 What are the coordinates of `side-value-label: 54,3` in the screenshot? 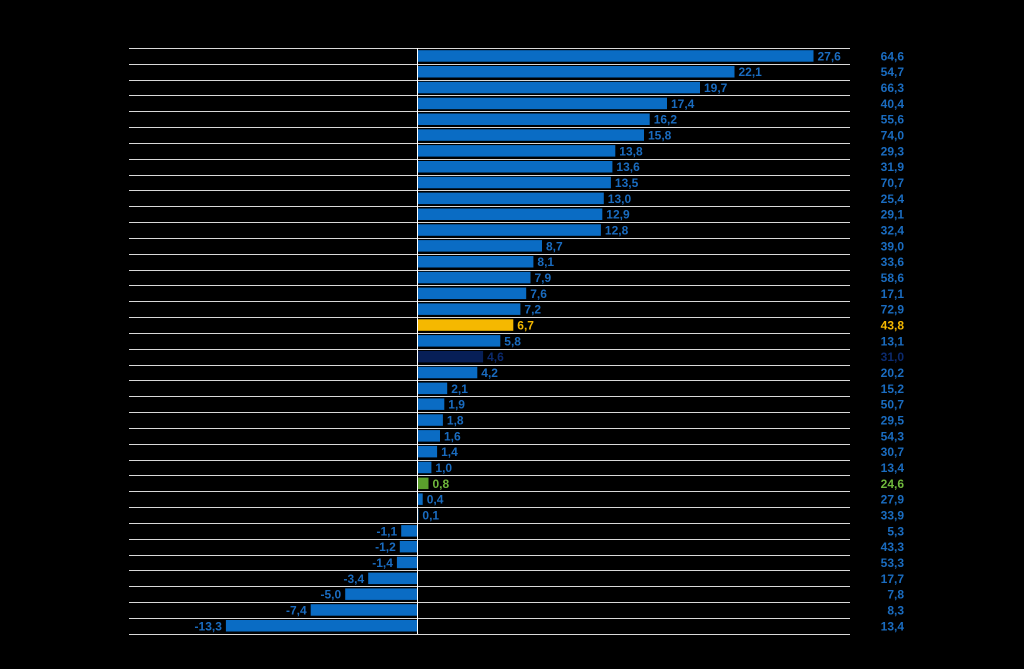 It's located at (893, 436).